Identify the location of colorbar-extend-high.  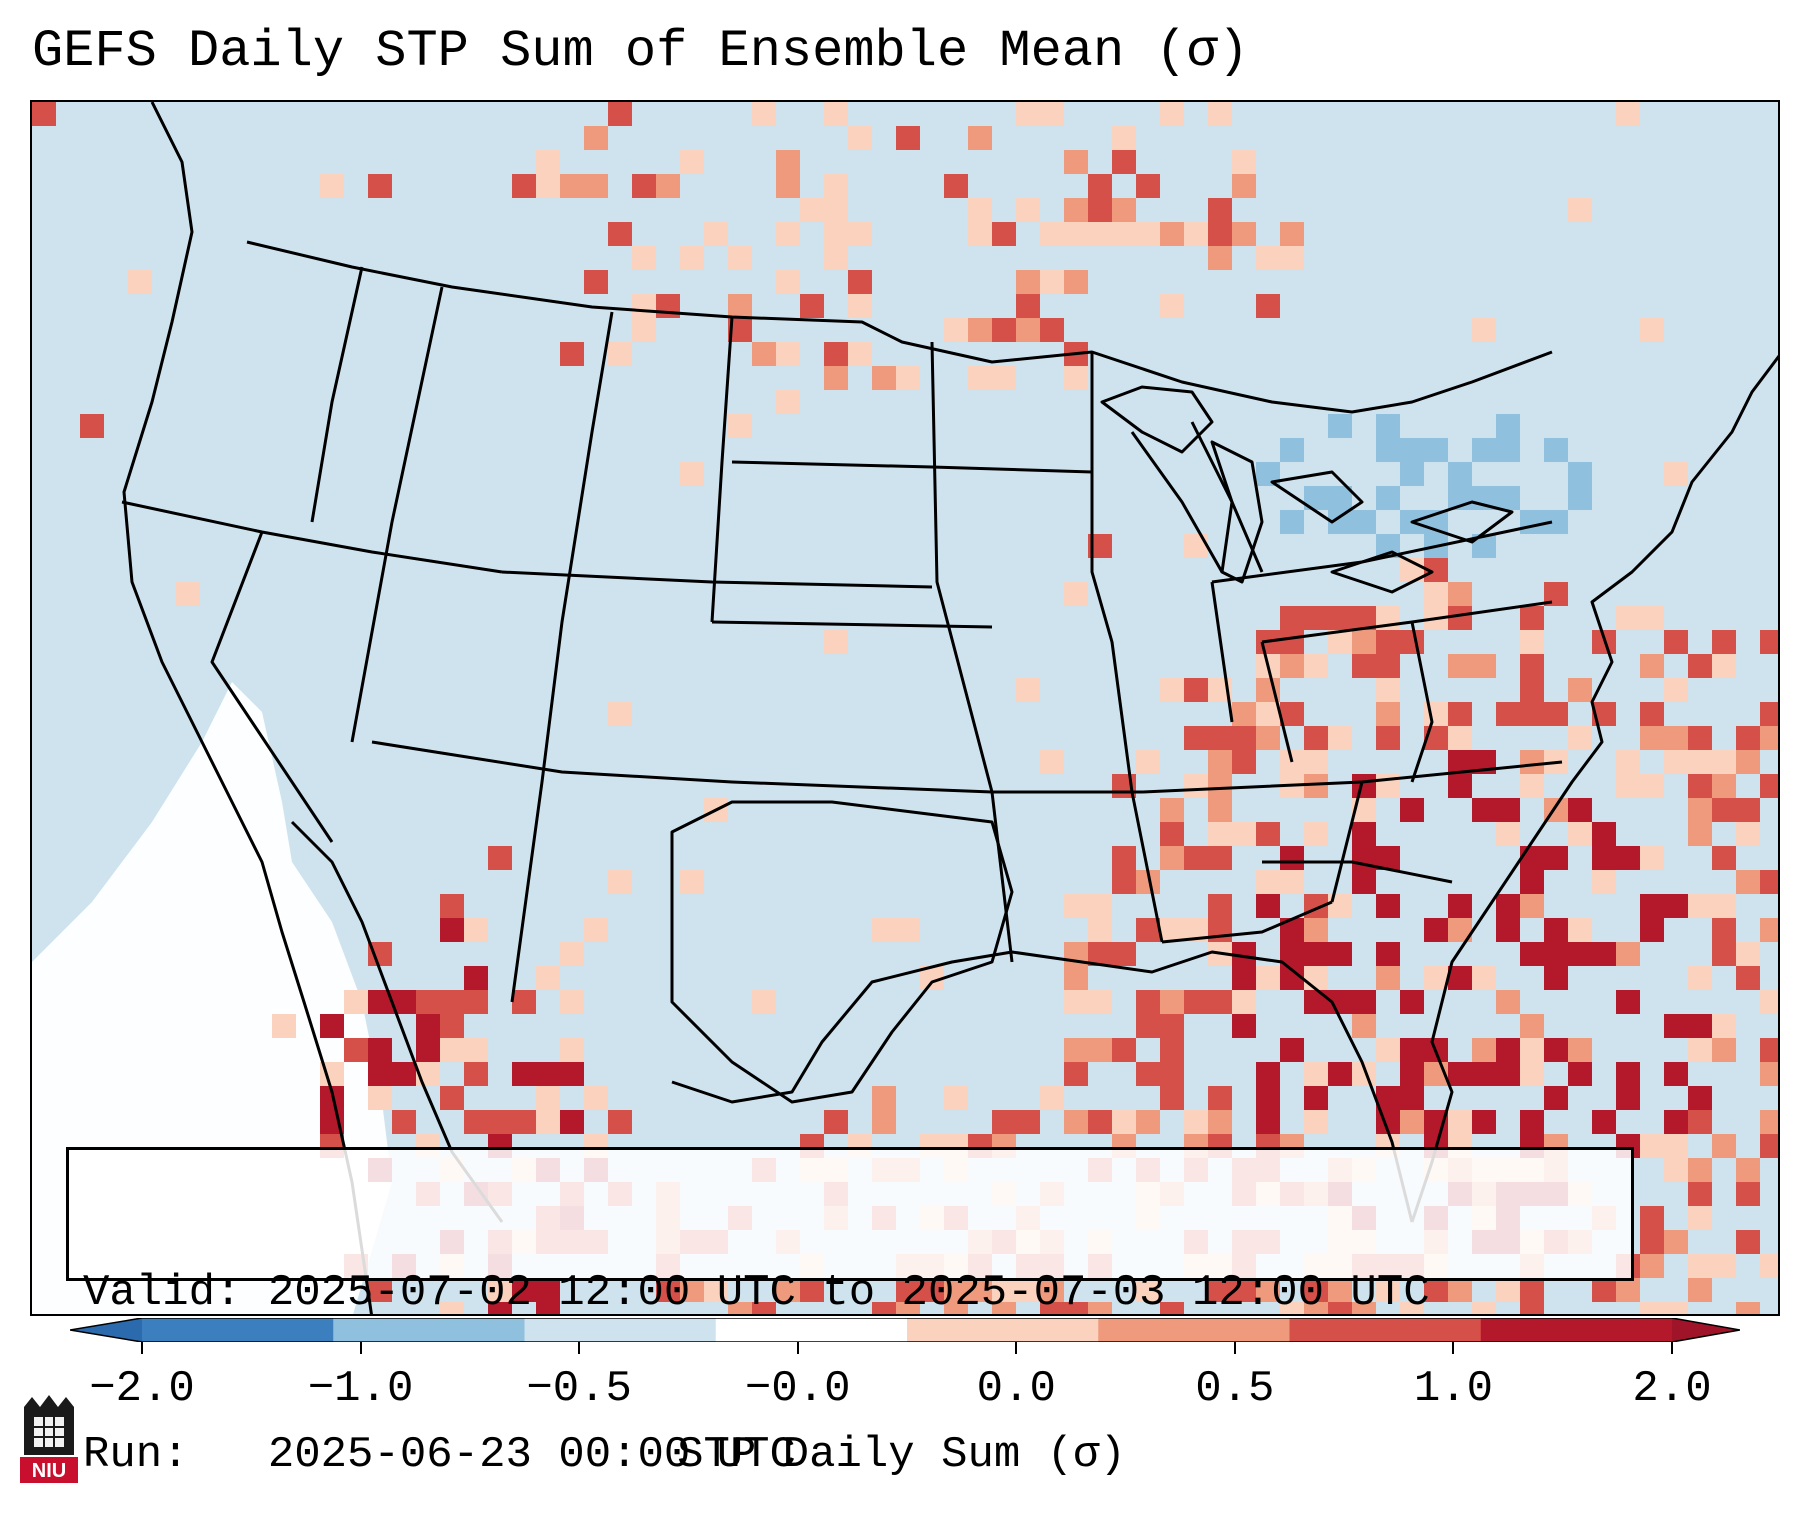
(1706, 1330).